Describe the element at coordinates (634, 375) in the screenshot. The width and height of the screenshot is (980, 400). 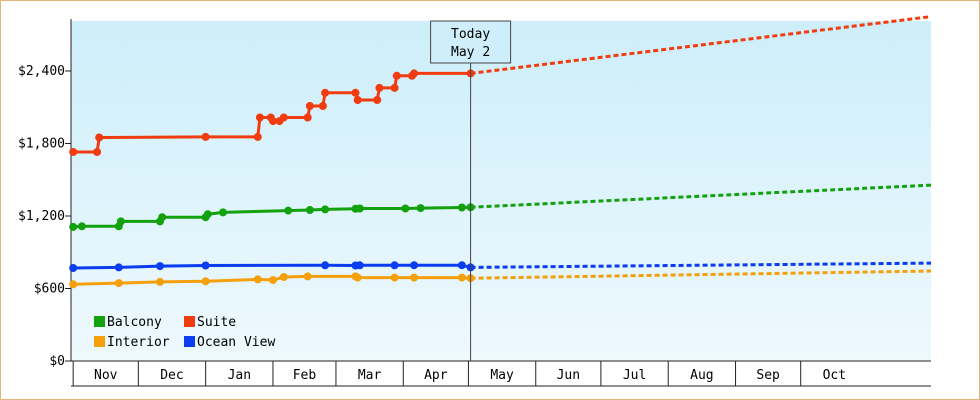
I see `x-tick-label-jul: Jul` at that location.